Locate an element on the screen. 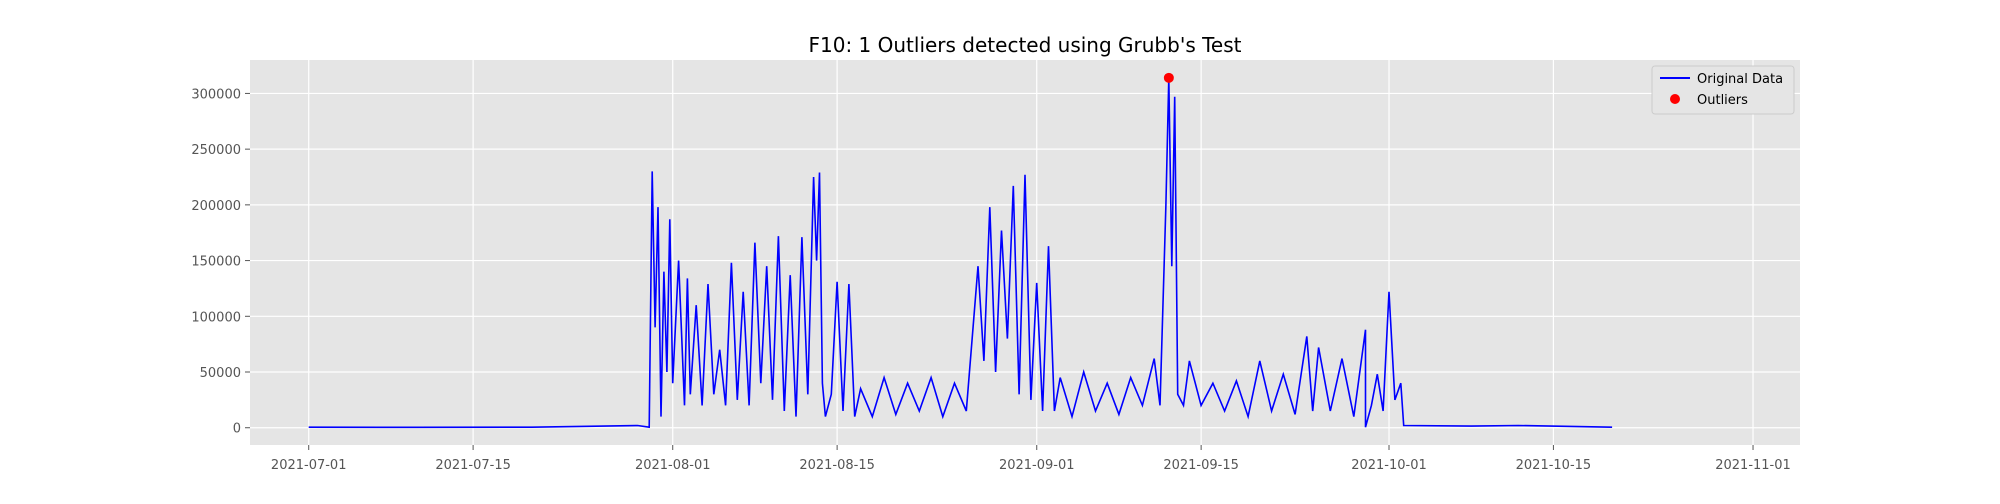 Image resolution: width=2000 pixels, height=504 pixels. x-tick-label: 2021-11-01 is located at coordinates (1753, 465).